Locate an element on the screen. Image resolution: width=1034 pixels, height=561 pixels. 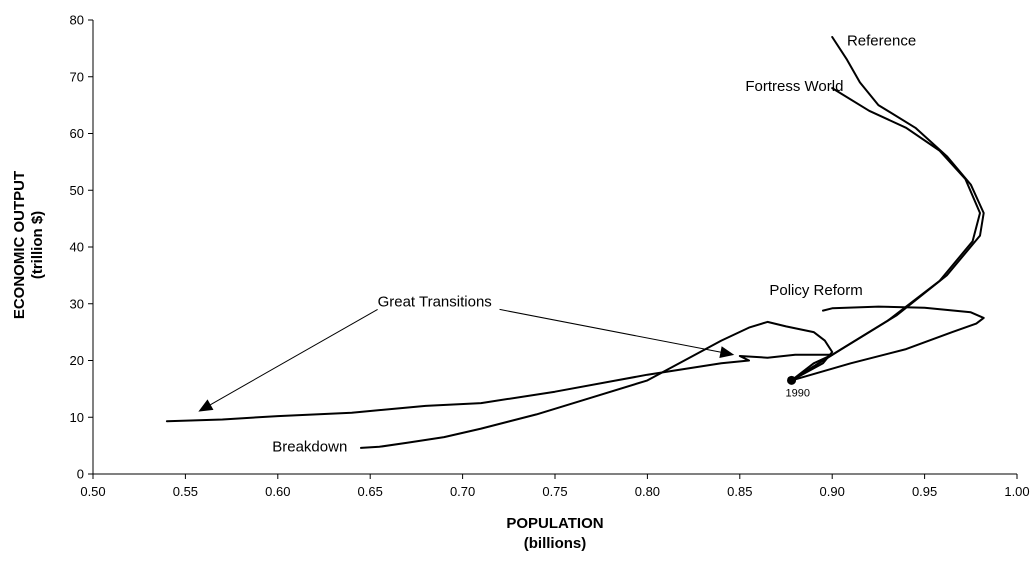
x-tick-label: 0.60 is located at coordinates (277, 491).